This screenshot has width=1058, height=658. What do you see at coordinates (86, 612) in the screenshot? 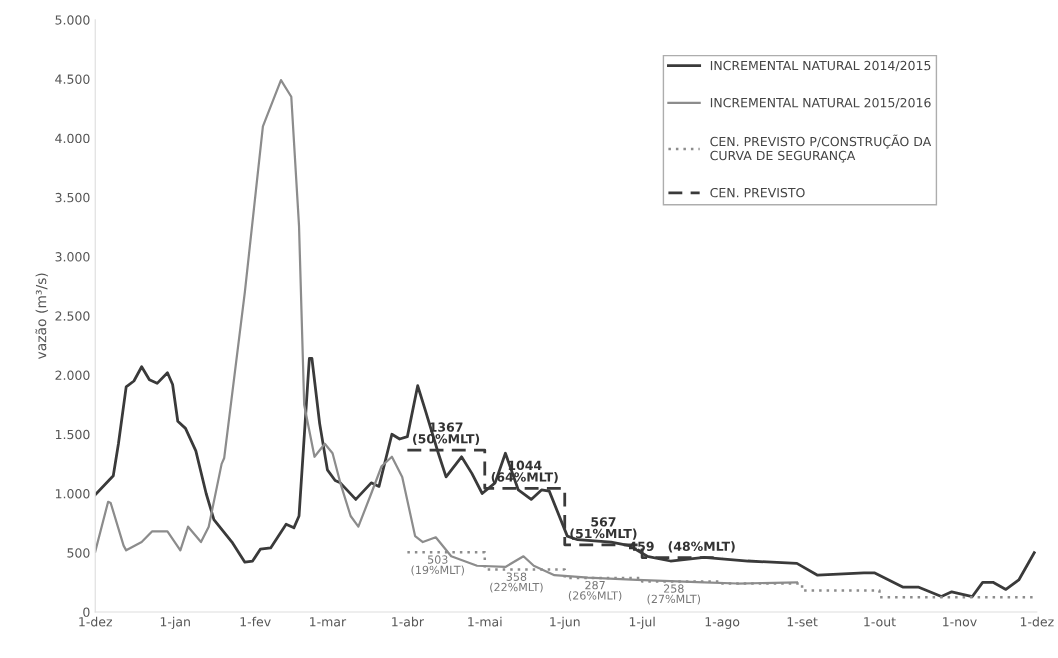
I see `y-tick-label: 0` at bounding box center [86, 612].